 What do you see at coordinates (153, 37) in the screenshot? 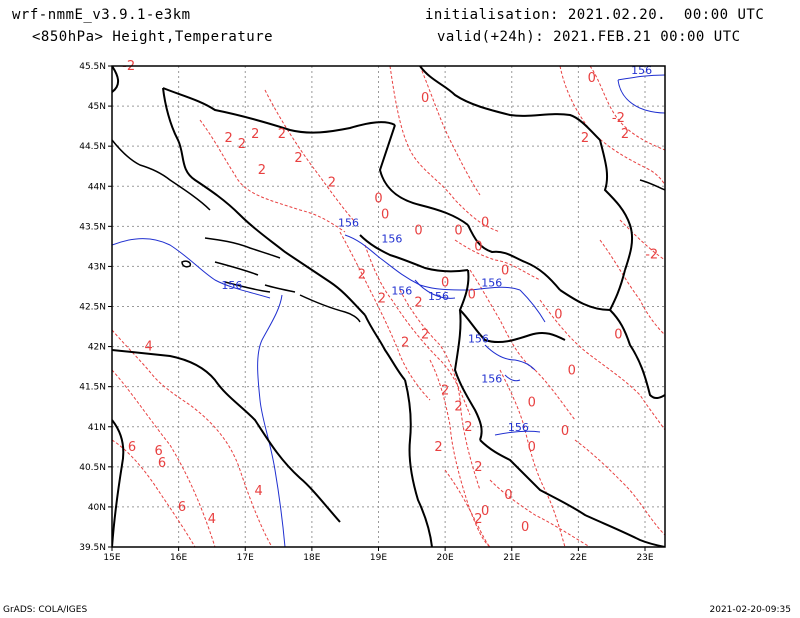
I see `field-description: <850hPa> Height,Temperature` at bounding box center [153, 37].